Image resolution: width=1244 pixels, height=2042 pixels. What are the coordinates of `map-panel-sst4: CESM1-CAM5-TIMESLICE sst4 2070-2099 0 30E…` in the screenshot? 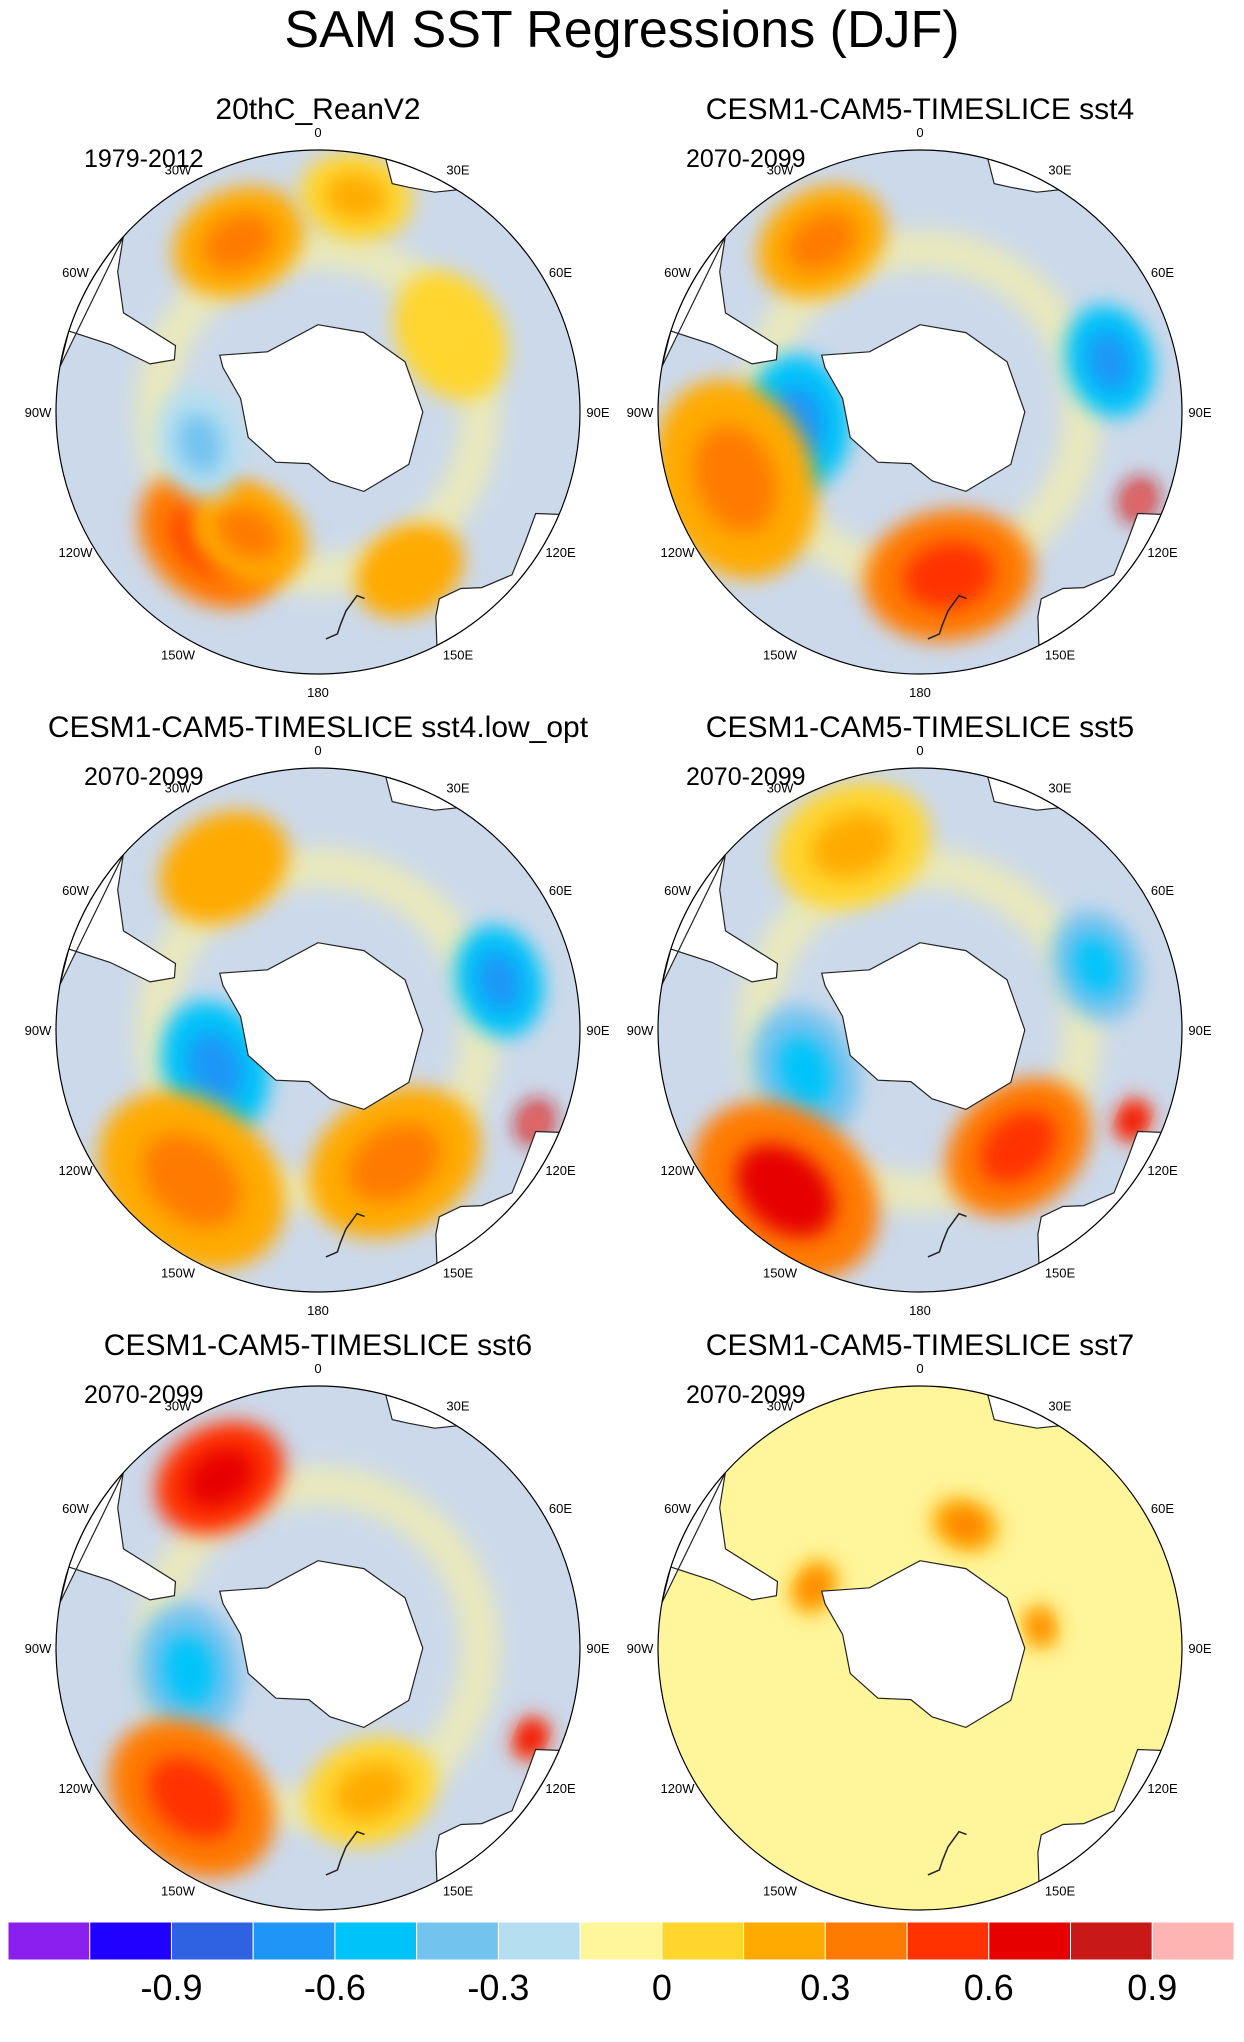 It's located at (920, 402).